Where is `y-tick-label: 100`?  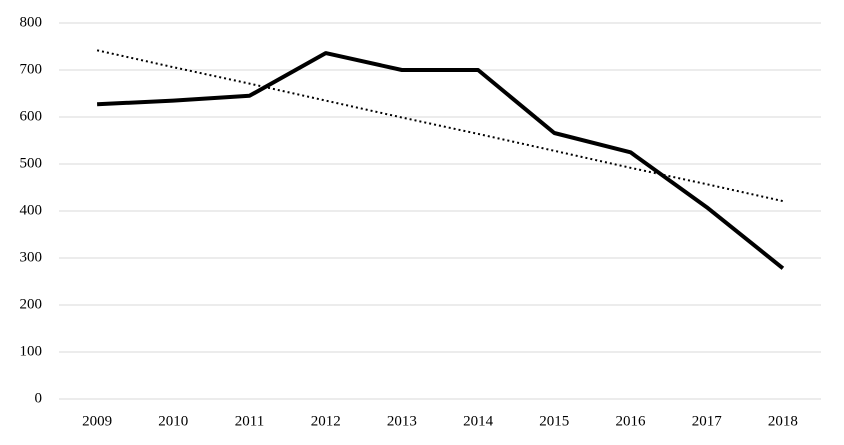 y-tick-label: 100 is located at coordinates (31, 351).